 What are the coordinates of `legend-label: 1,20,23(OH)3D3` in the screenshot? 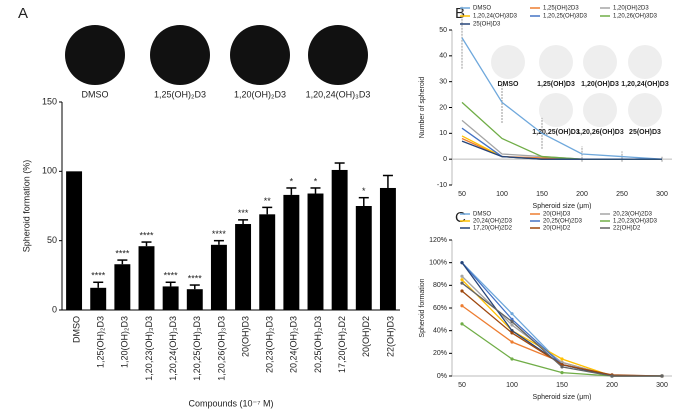 It's located at (635, 222).